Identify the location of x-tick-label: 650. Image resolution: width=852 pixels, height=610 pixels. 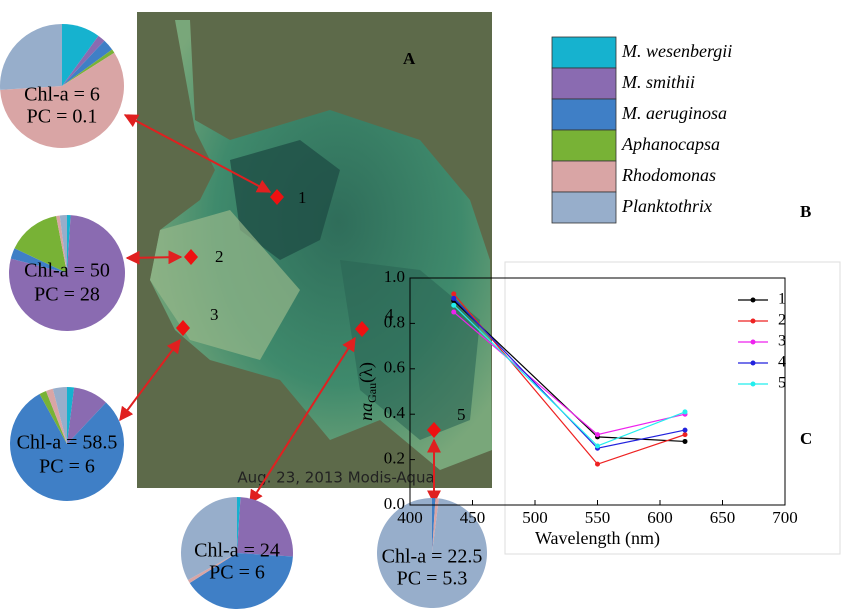
(723, 517).